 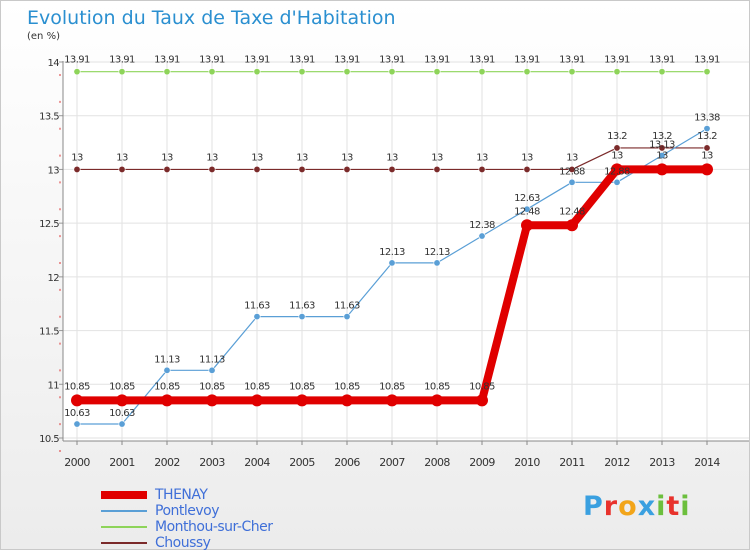 I want to click on data-label: 13.2, so click(x=707, y=136).